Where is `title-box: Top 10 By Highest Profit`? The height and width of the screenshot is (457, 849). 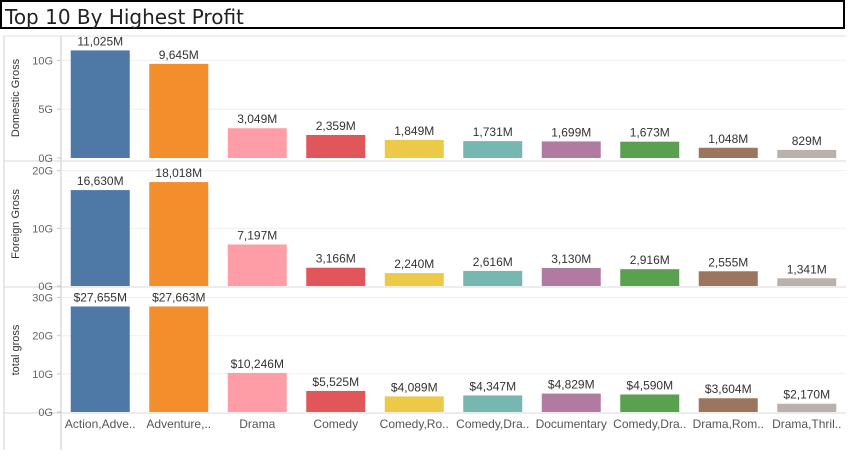
title-box: Top 10 By Highest Profit is located at coordinates (422, 14).